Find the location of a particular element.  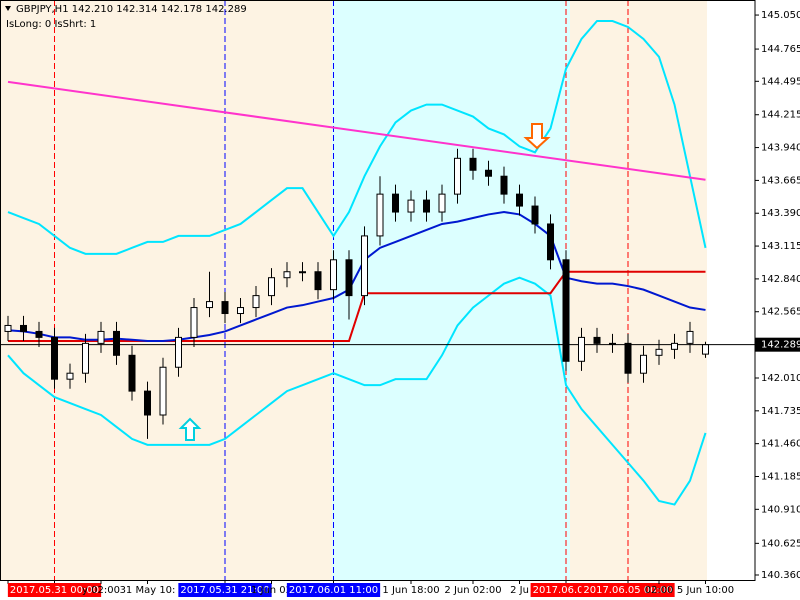

x-tick-label: 1 Jun 02 is located at coordinates (271, 590).